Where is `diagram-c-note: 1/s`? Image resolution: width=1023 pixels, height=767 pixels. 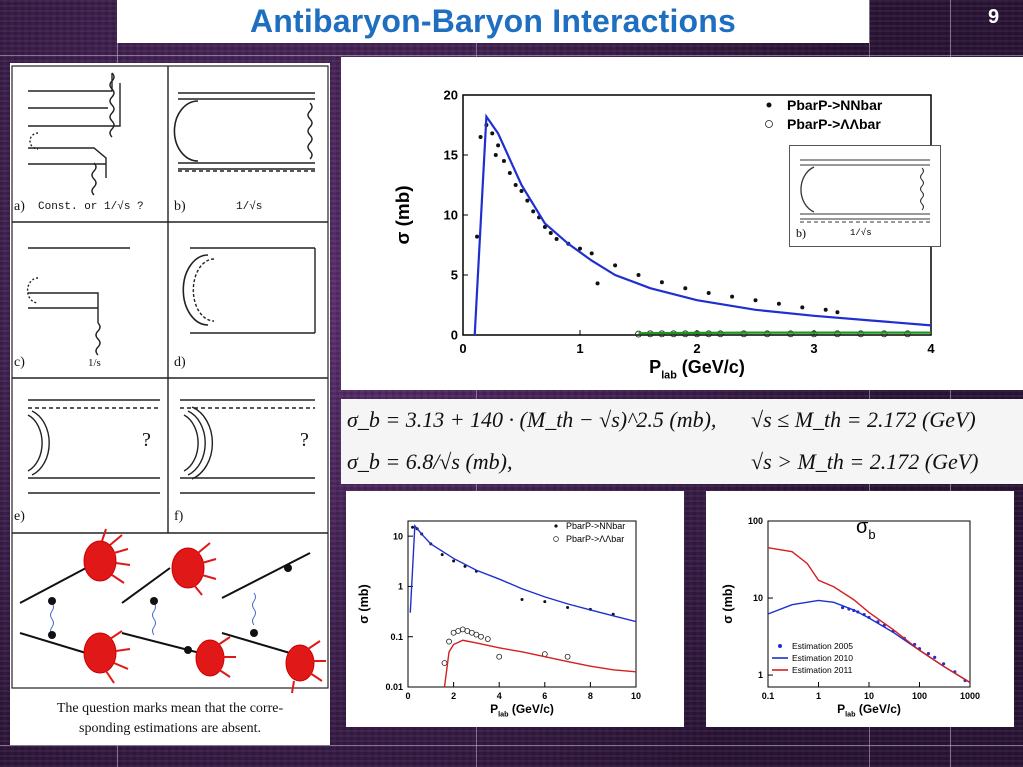
diagram-c-note: 1/s is located at coordinates (94, 363).